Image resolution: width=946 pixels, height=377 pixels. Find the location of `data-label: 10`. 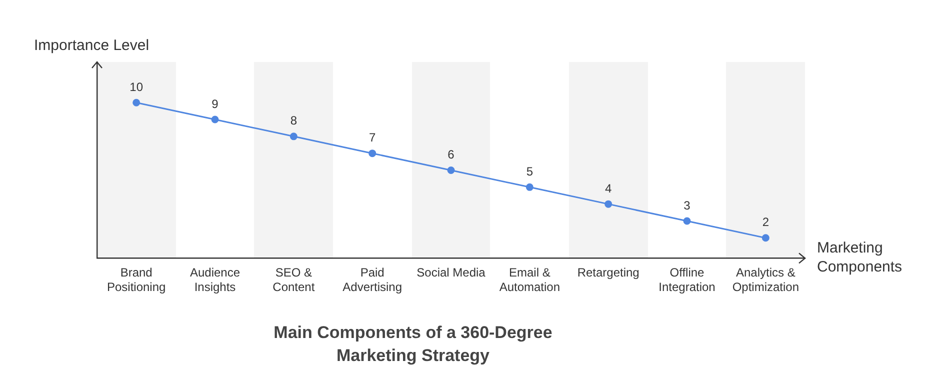

data-label: 10 is located at coordinates (137, 87).